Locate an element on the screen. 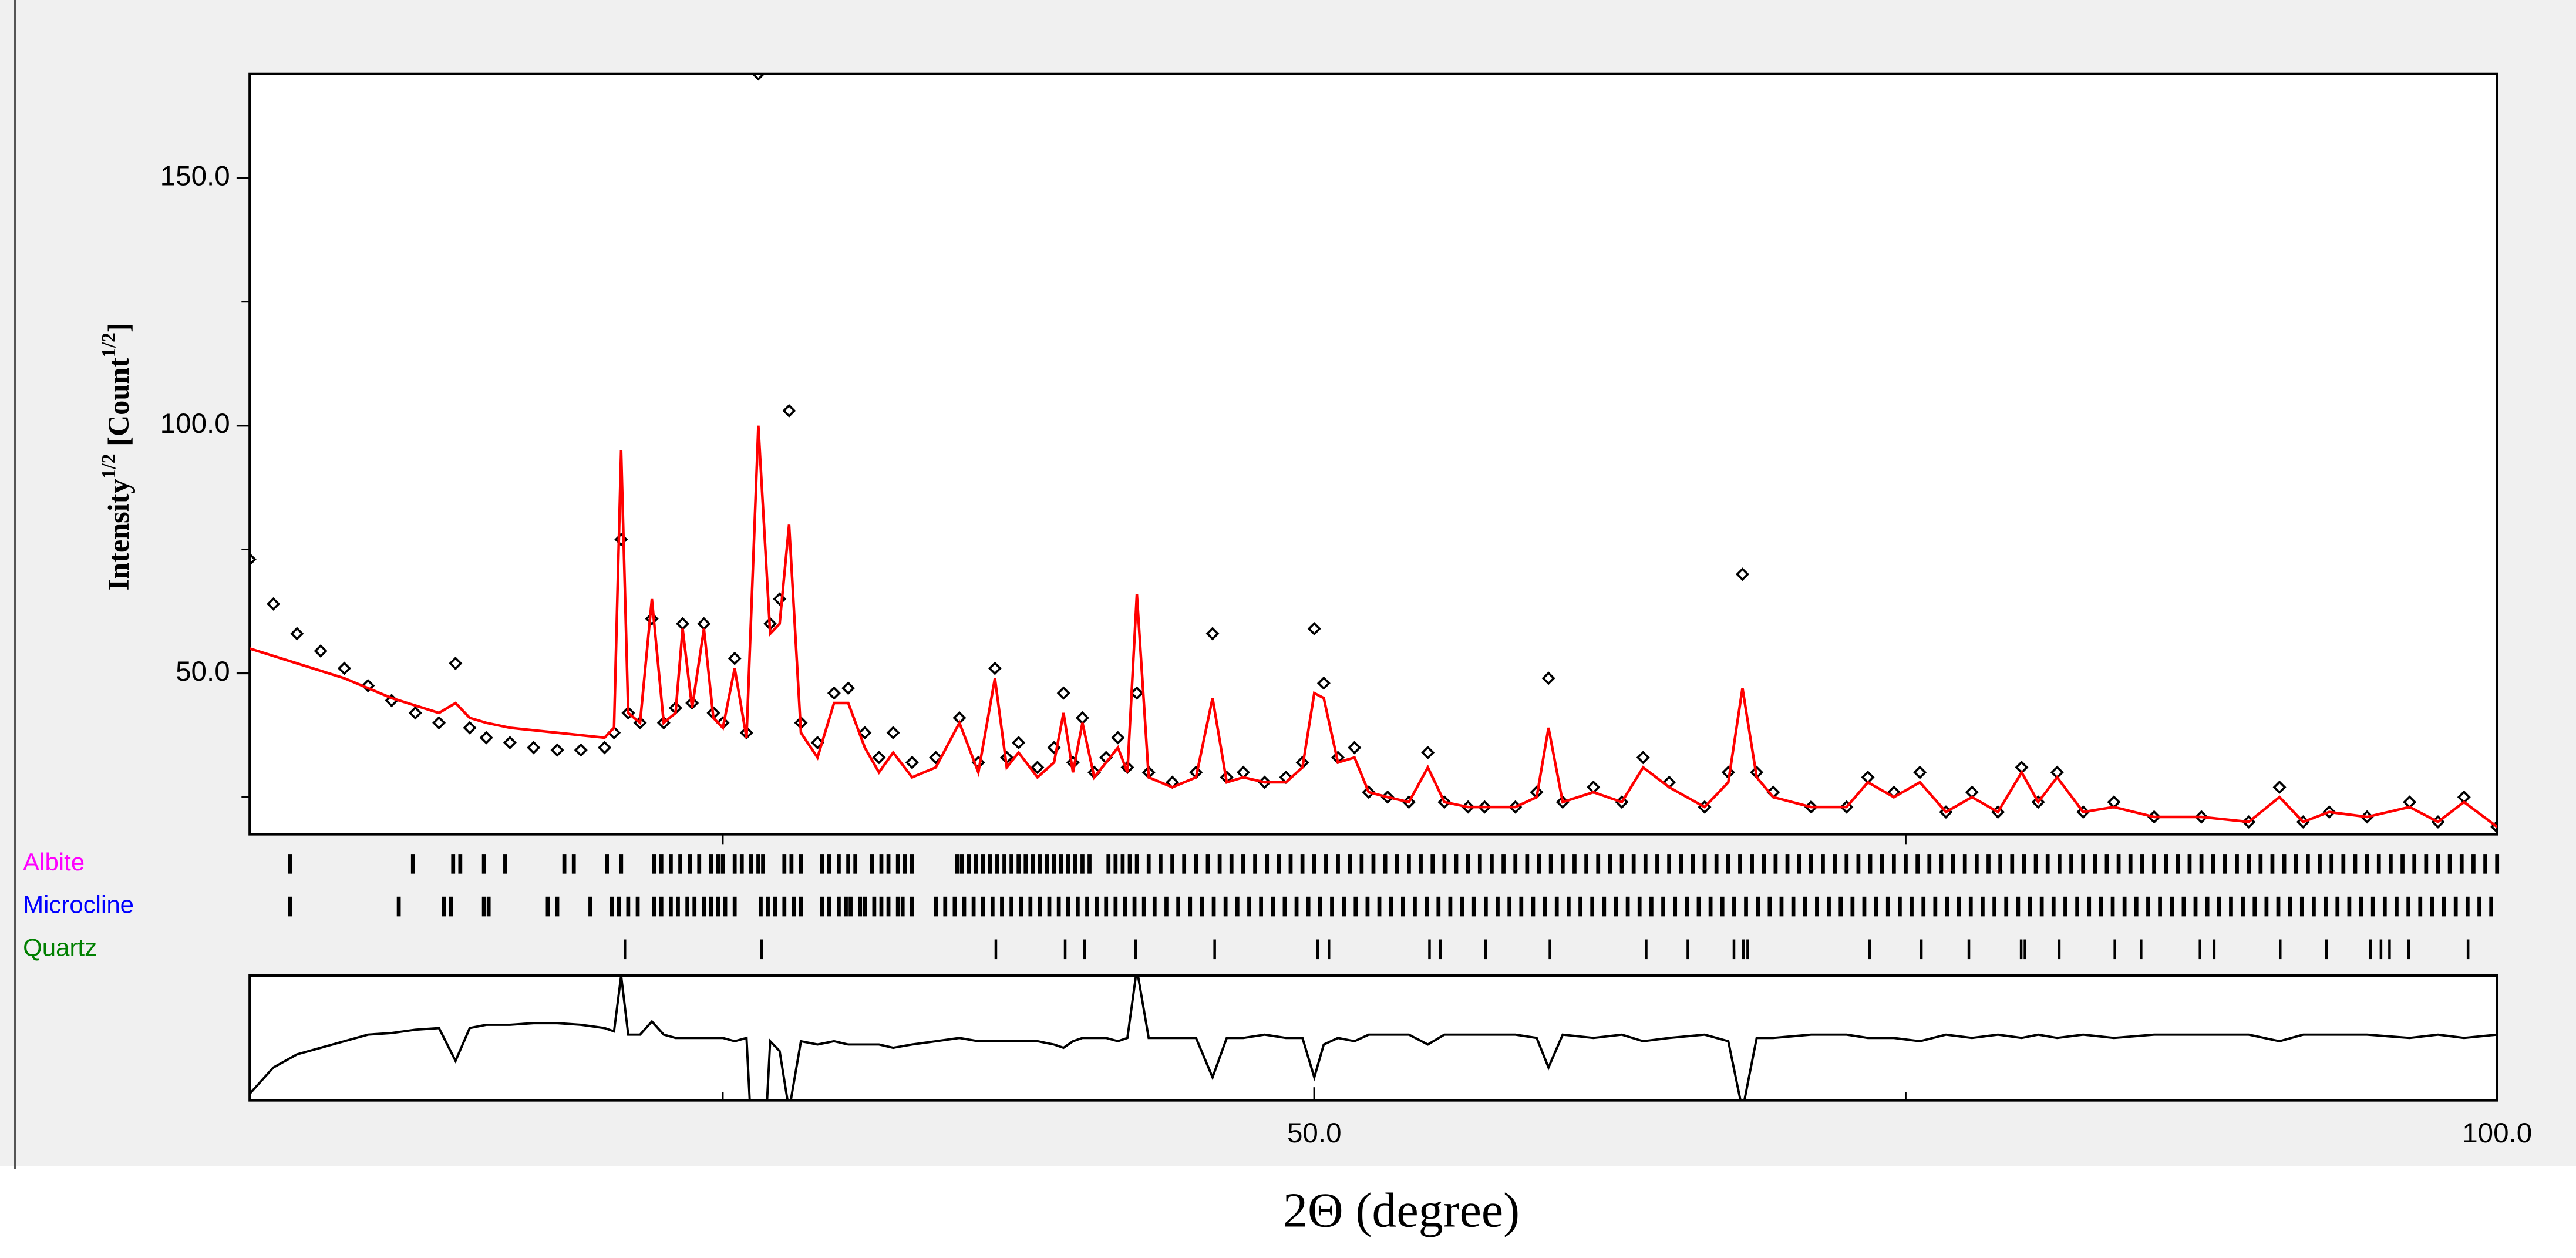  y-label-superscript: 1/2 is located at coordinates (109, 345).